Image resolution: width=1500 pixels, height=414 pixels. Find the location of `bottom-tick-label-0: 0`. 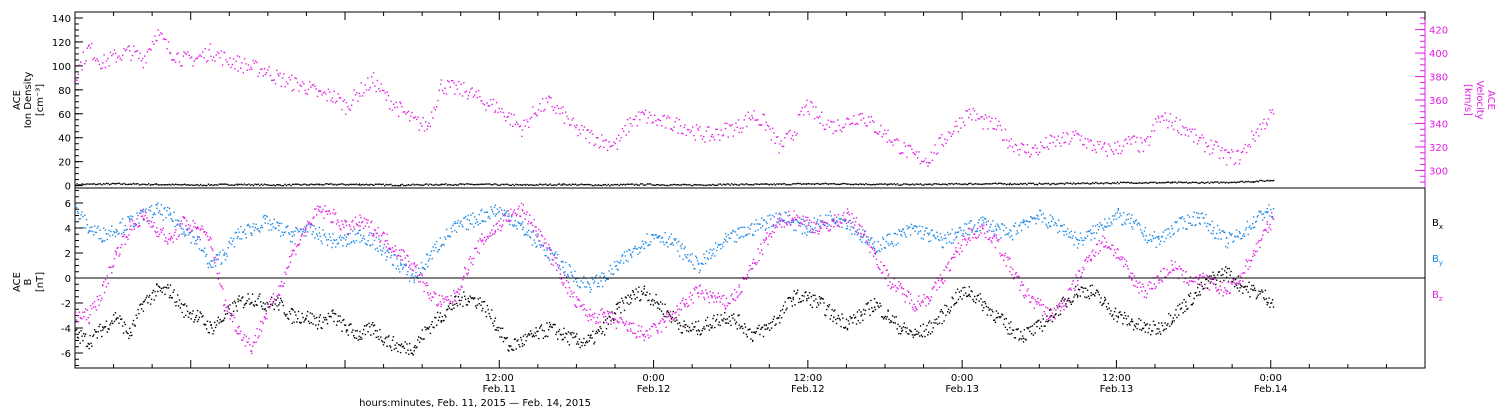

bottom-tick-label-0: 0 is located at coordinates (68, 279).